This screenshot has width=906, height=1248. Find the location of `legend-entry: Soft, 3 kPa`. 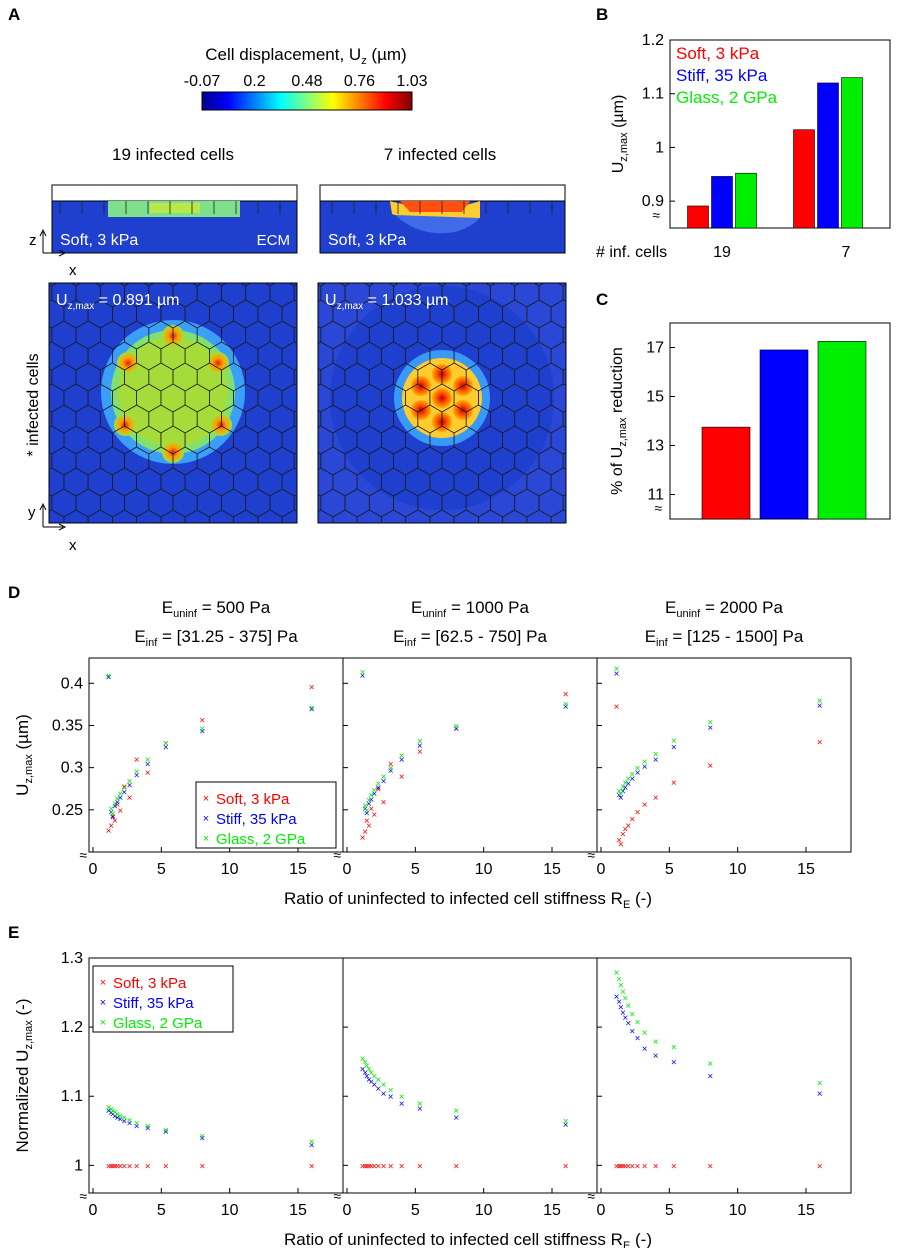

legend-entry: Soft, 3 kPa is located at coordinates (253, 799).